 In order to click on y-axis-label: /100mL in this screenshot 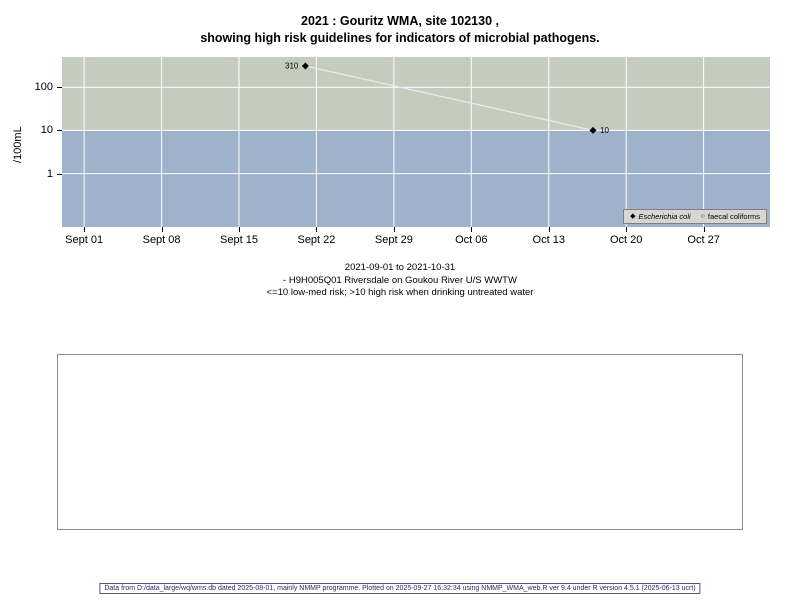, I will do `click(18, 144)`.